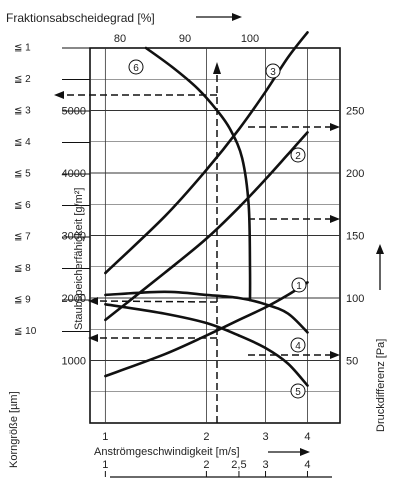 The height and width of the screenshot is (489, 400). Describe the element at coordinates (250, 39) in the screenshot. I see `top-tick-label-100: 100` at that location.